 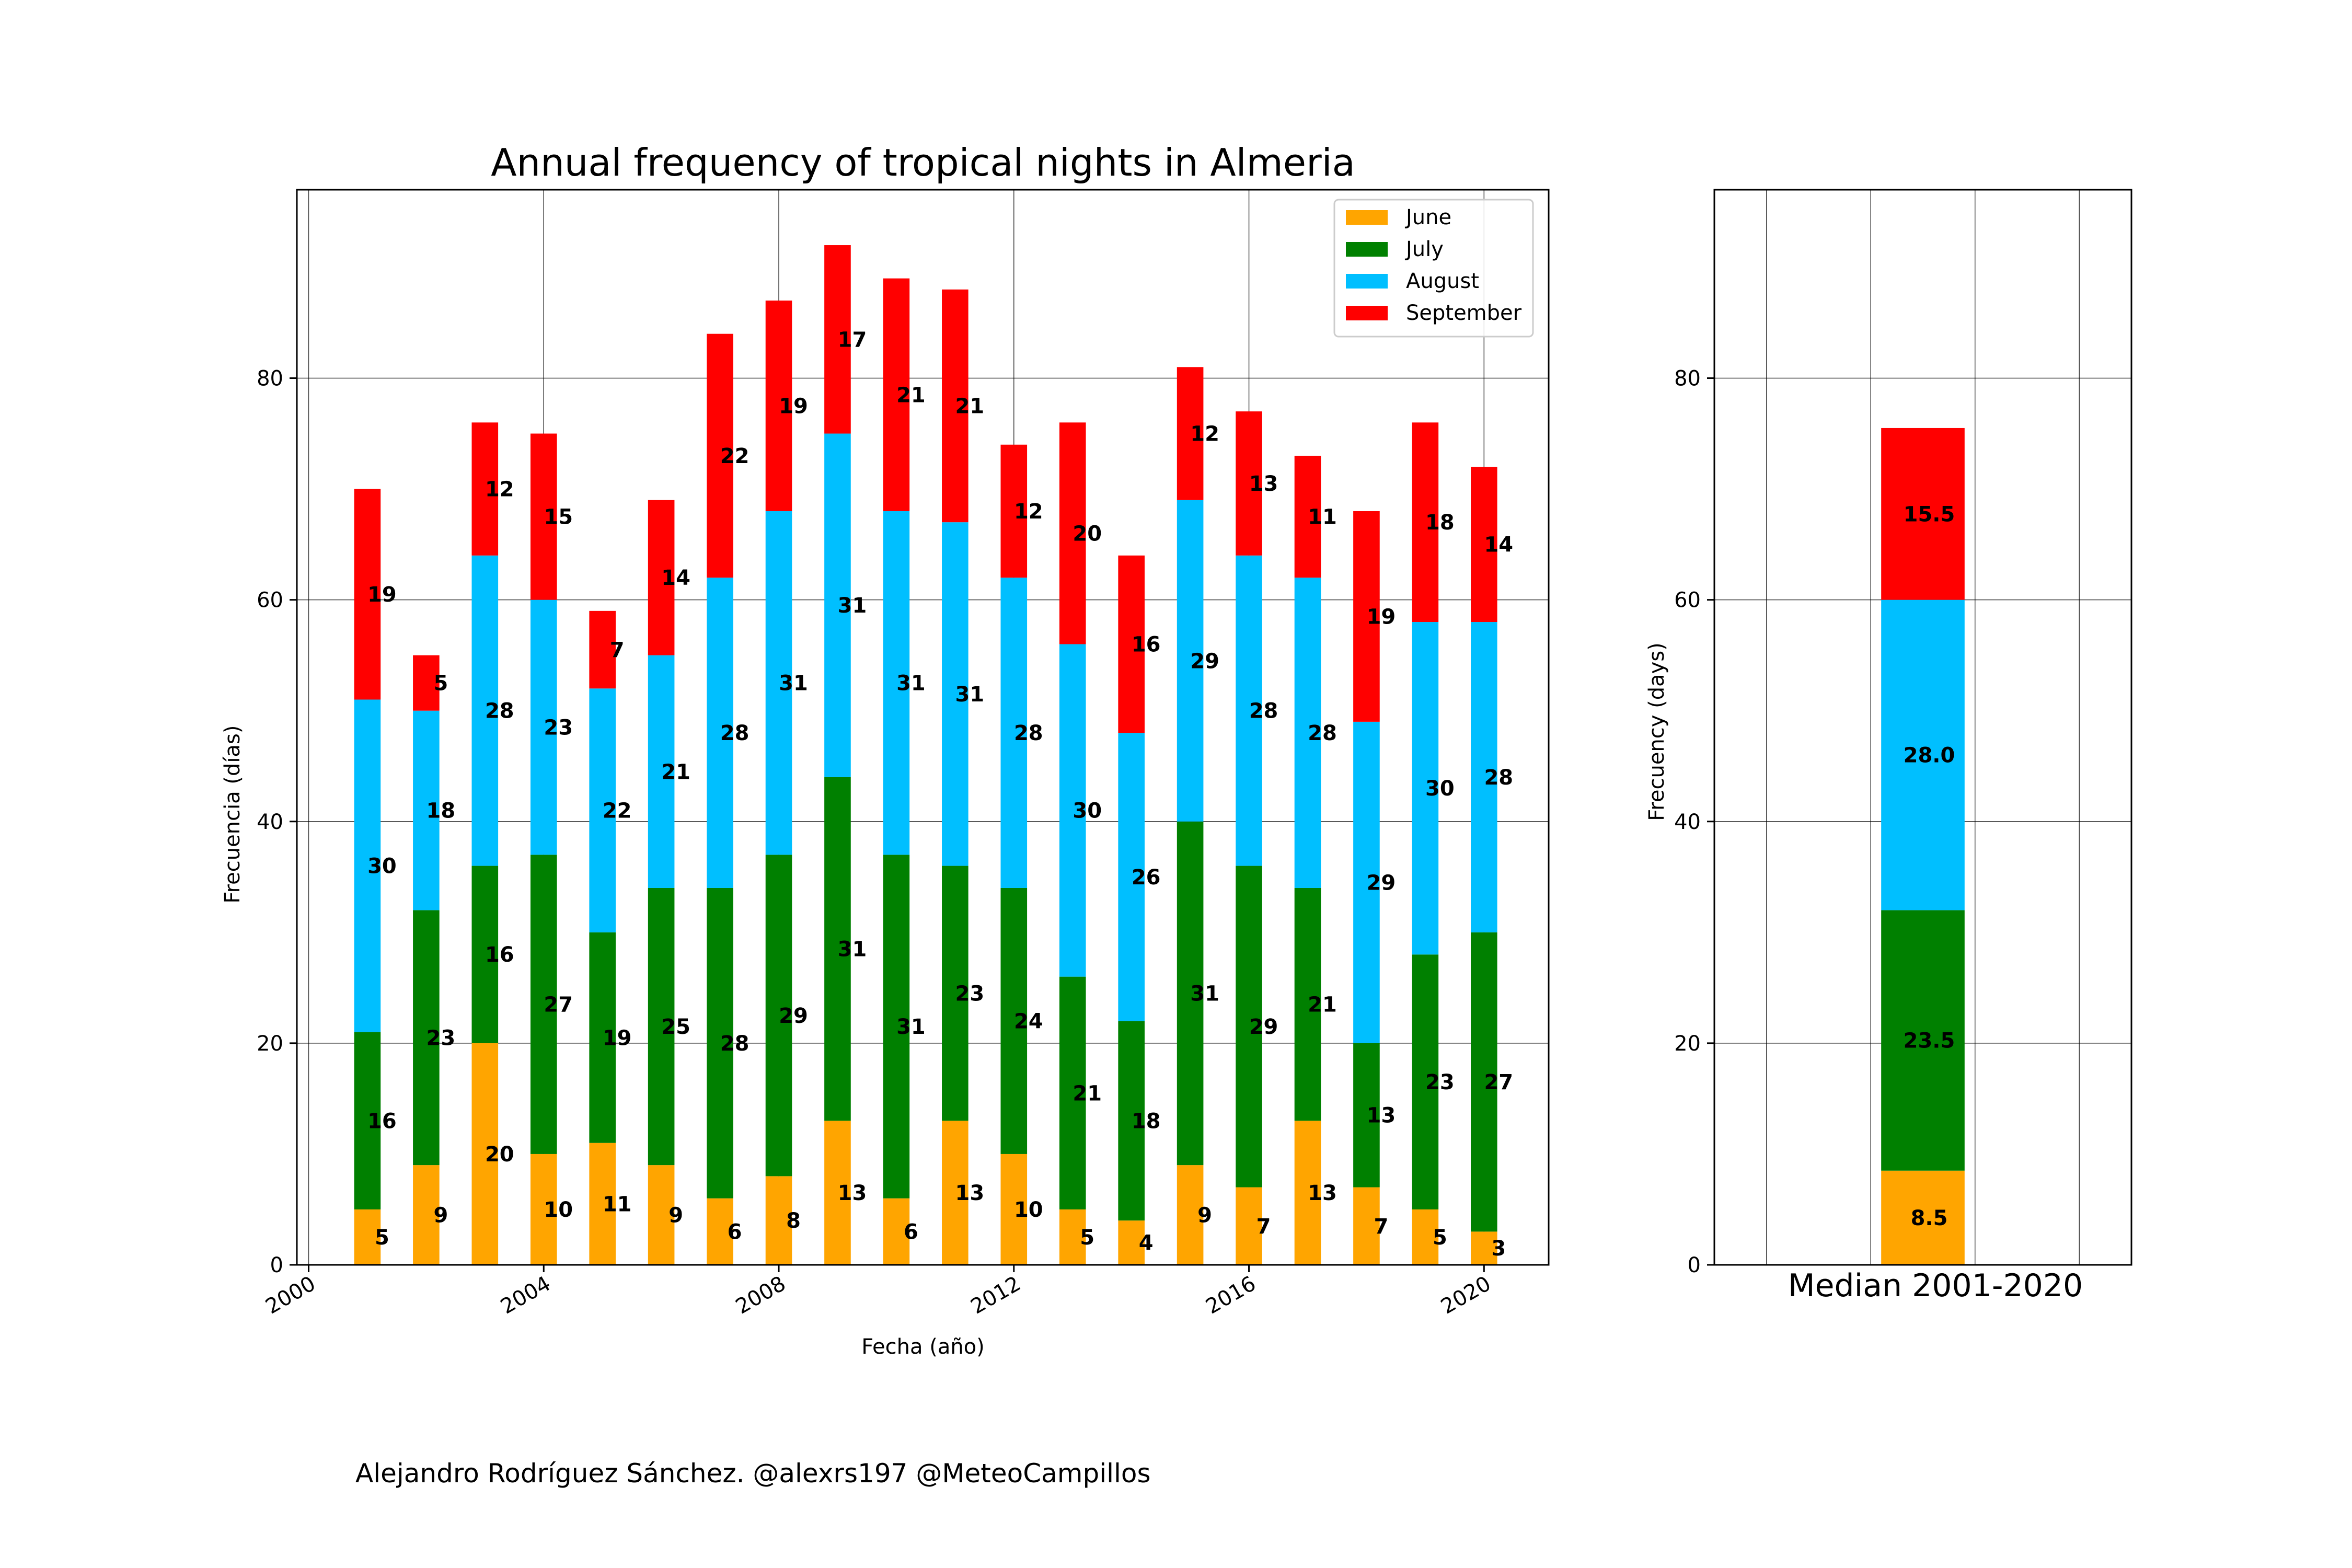 I want to click on median-bar-label-june: 8.5, so click(x=1929, y=1218).